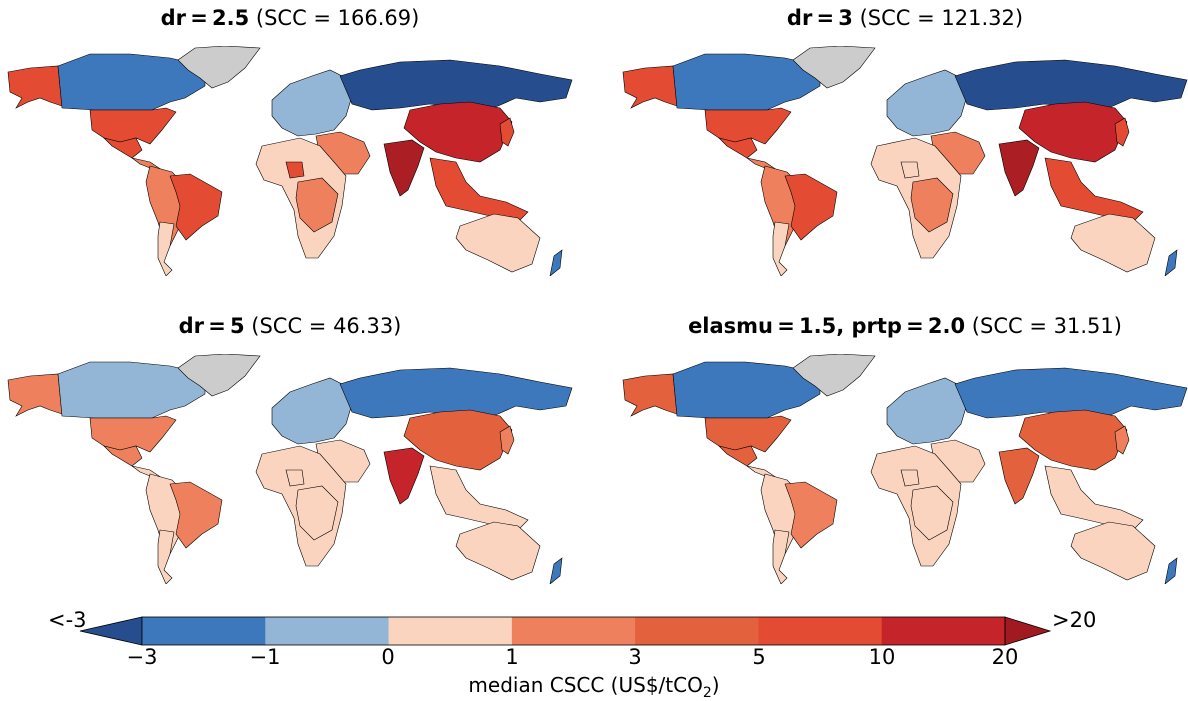 This screenshot has height=701, width=1188. Describe the element at coordinates (594, 687) in the screenshot. I see `colorbar-title: median CSCC (US$/tCO2)` at that location.